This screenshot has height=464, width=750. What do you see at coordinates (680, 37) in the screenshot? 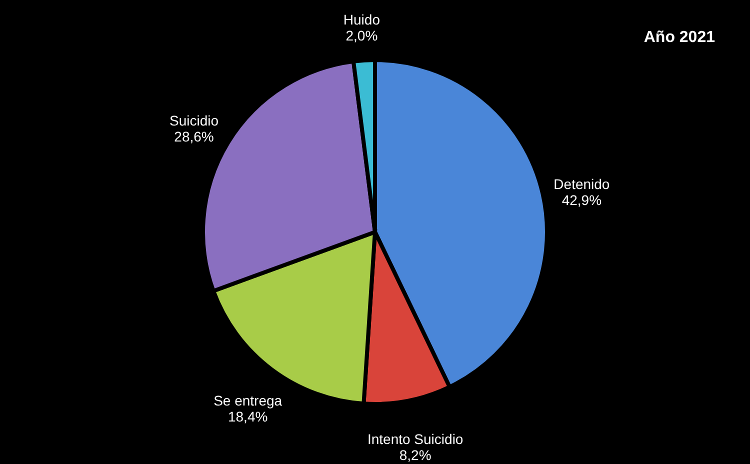
I see `text: Año 2021` at bounding box center [680, 37].